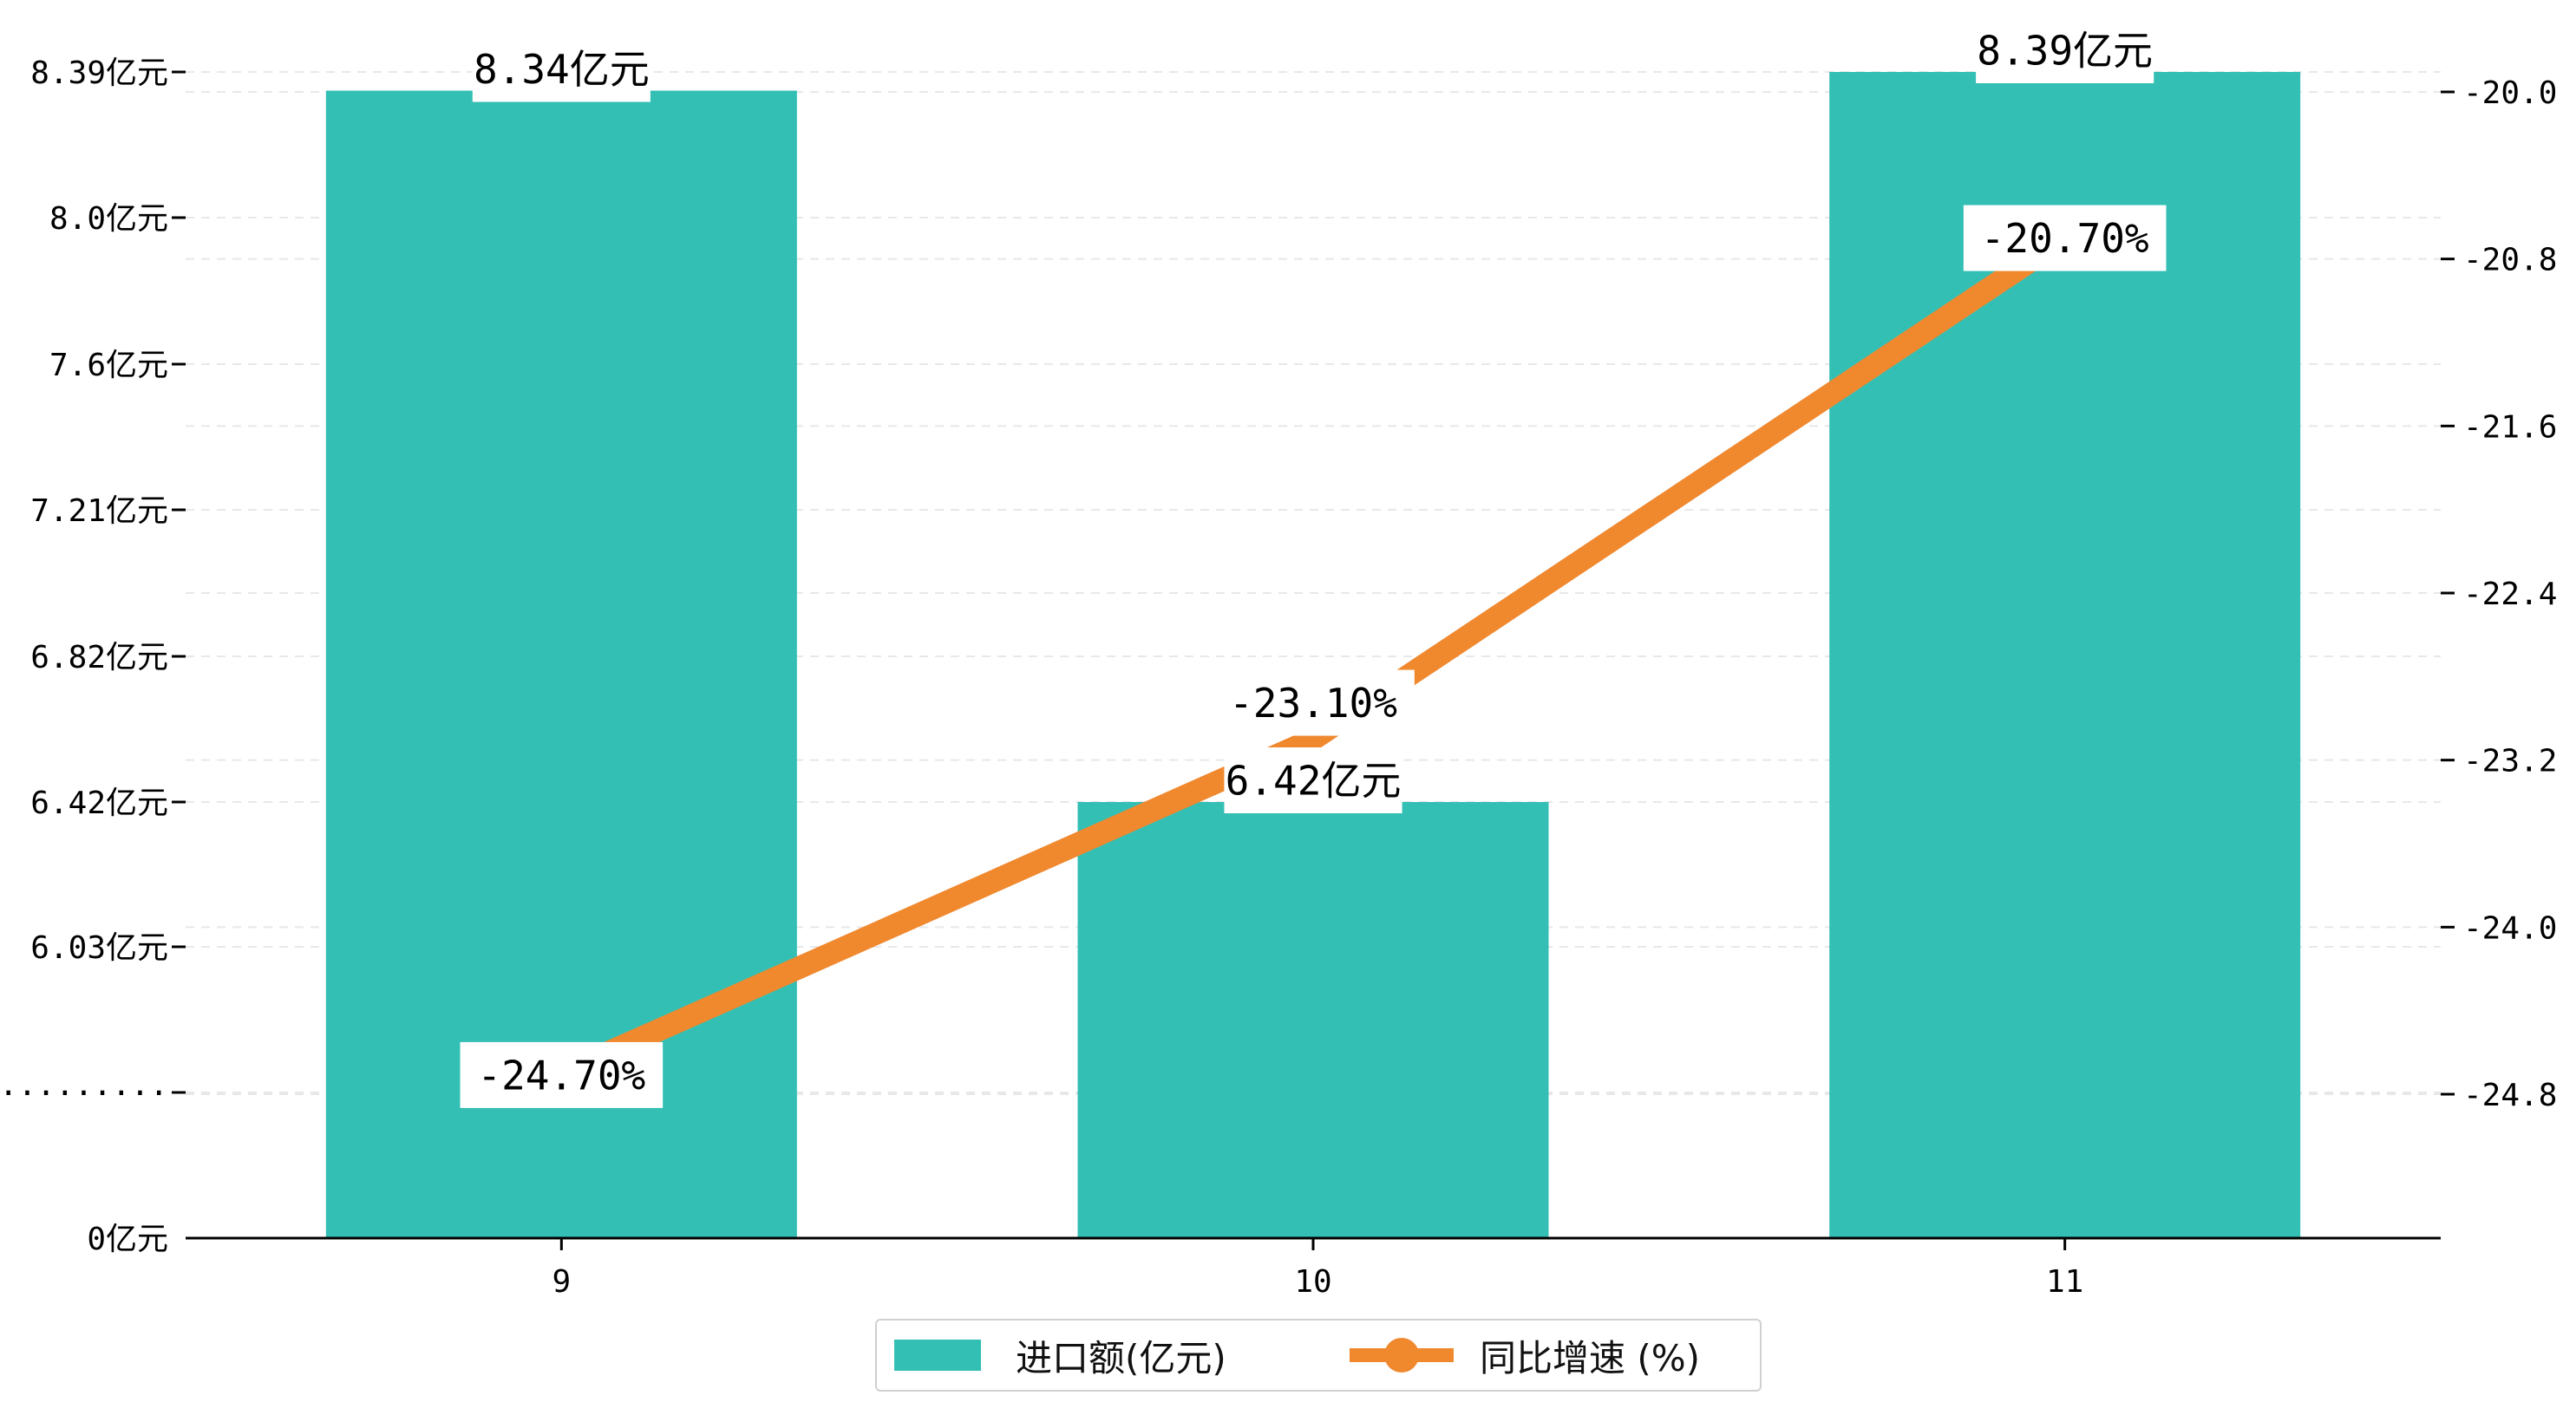  Describe the element at coordinates (108, 219) in the screenshot. I see `left-tick-label: 8.0亿元` at that location.